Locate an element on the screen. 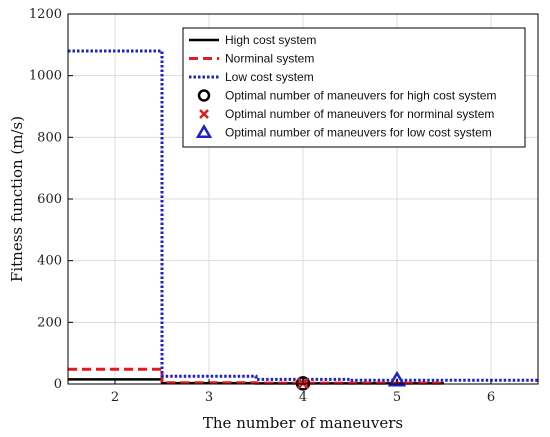  y-tick-label: 200 is located at coordinates (49, 322).